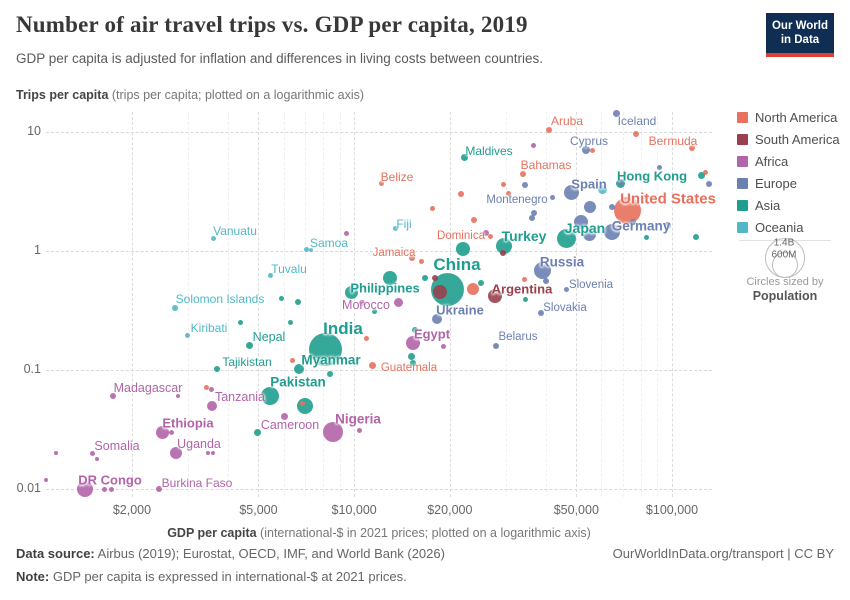  What do you see at coordinates (585, 228) in the screenshot?
I see `country-label-japan: Japan` at bounding box center [585, 228].